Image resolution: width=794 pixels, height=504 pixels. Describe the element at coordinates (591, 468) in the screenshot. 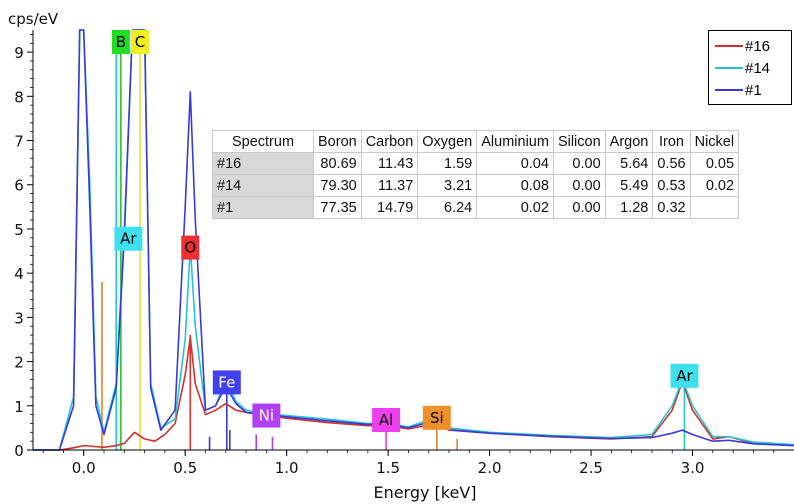

I see `x-tick-label: 2.5` at that location.